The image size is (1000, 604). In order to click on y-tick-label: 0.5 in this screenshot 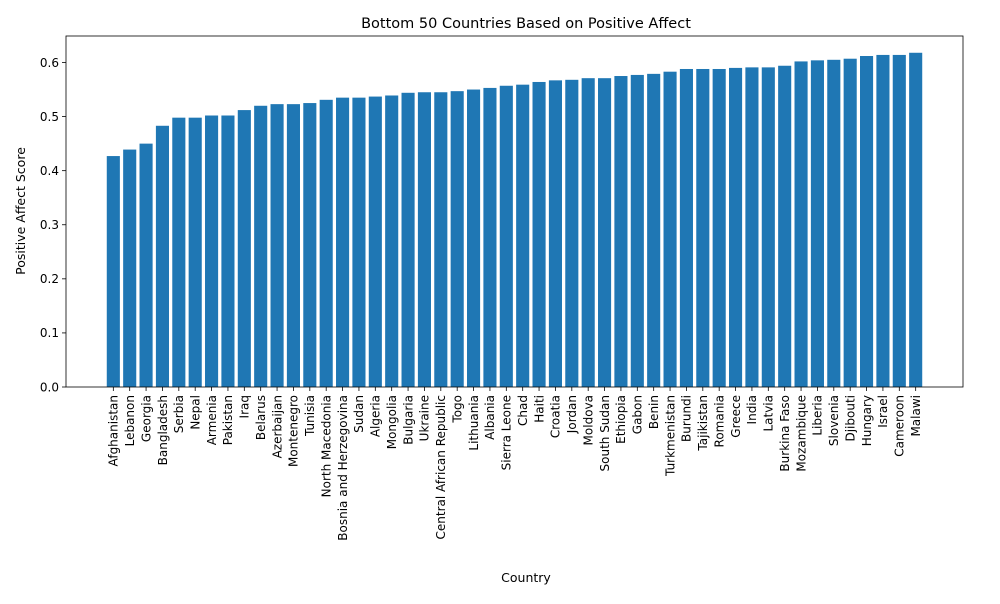, I will do `click(49, 117)`.